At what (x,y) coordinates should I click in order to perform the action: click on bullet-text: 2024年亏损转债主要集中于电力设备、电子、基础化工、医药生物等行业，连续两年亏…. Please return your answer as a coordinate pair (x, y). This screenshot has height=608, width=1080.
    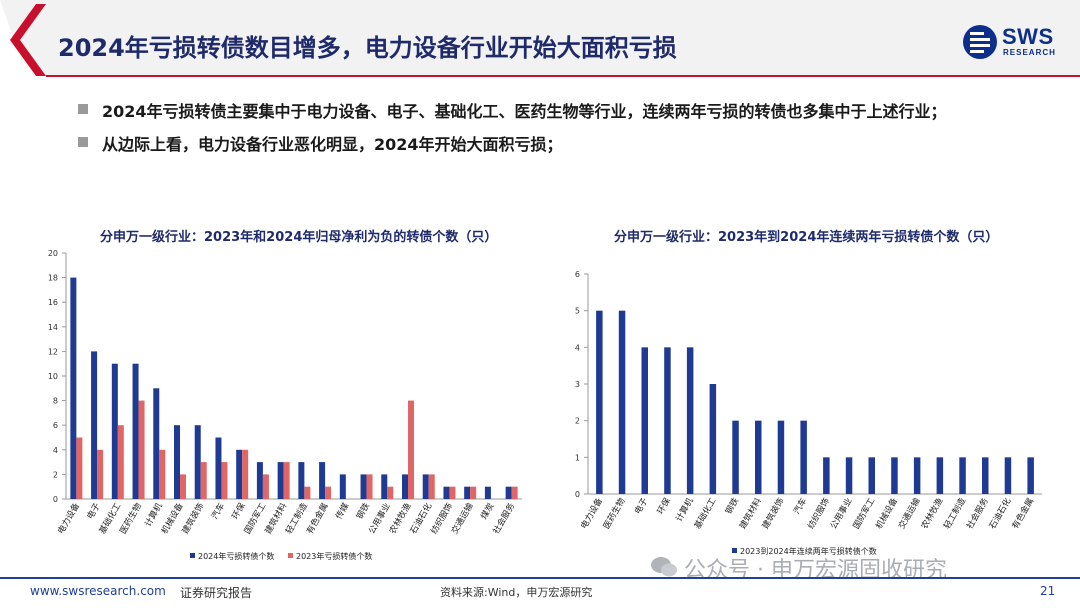
    Looking at the image, I should click on (524, 111).